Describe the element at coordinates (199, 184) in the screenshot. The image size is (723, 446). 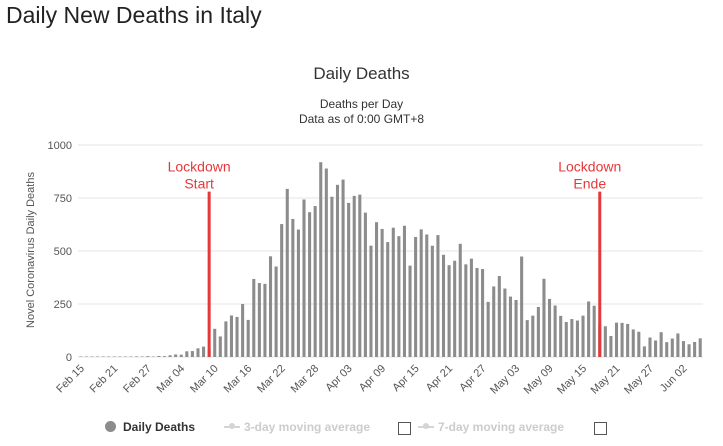
I see `annotation-label: Start` at that location.